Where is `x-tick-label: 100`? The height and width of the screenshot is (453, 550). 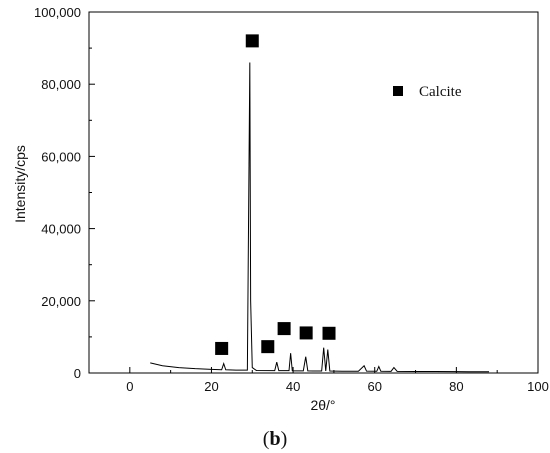 x-tick-label: 100 is located at coordinates (538, 386).